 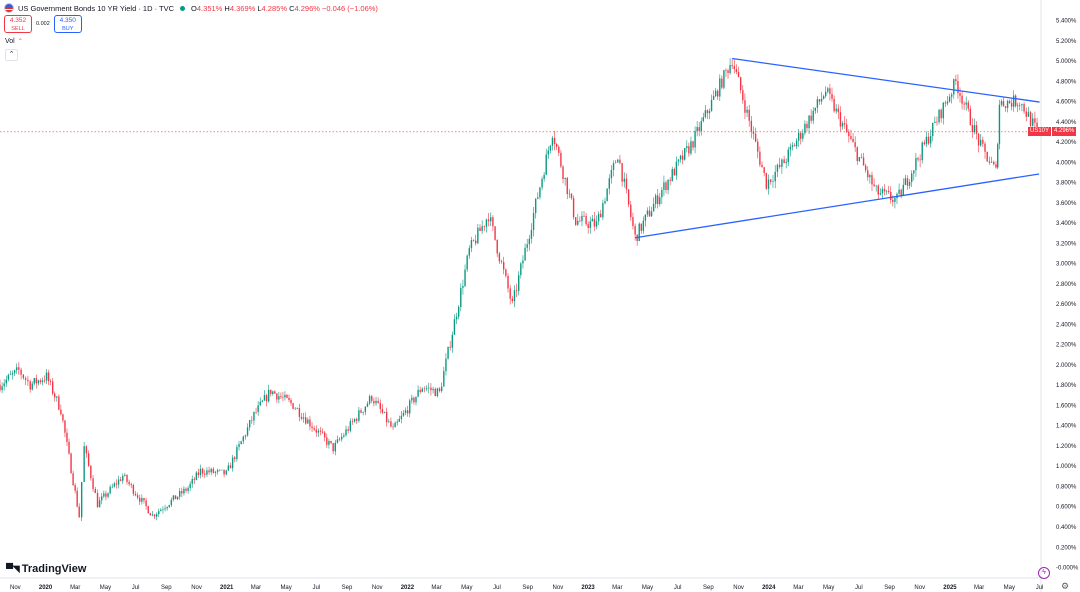 I want to click on market-status-dot, so click(x=183, y=8).